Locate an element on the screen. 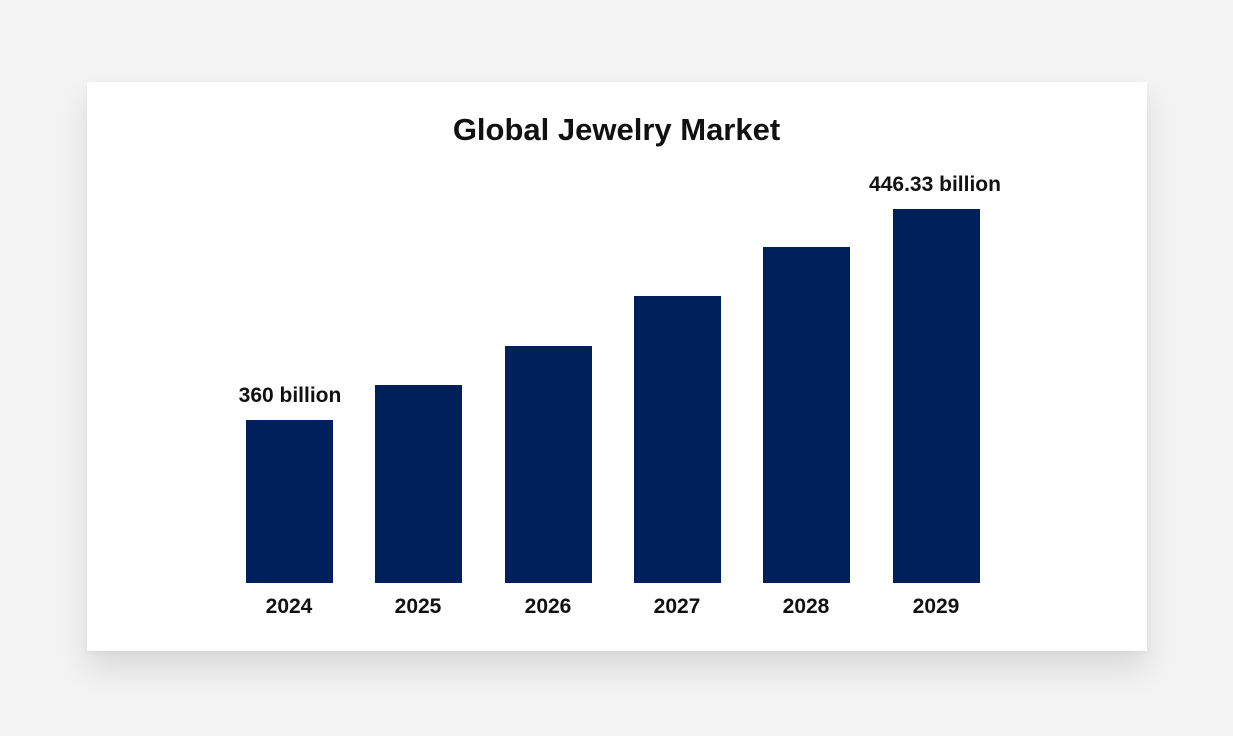  x-tick-2024: 2024 is located at coordinates (289, 606).